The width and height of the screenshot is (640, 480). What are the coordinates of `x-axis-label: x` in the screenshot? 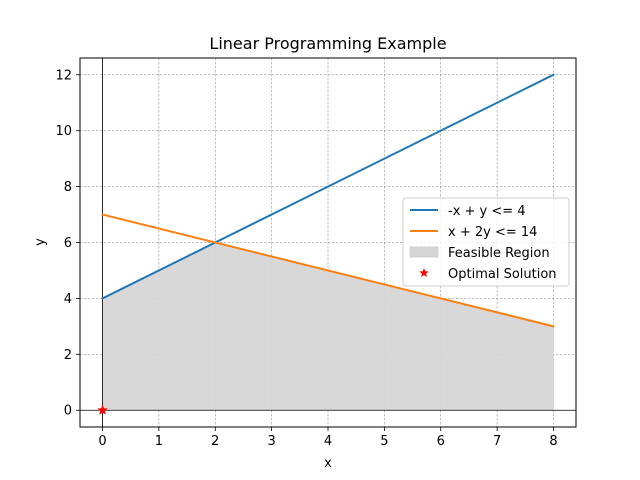 It's located at (328, 463).